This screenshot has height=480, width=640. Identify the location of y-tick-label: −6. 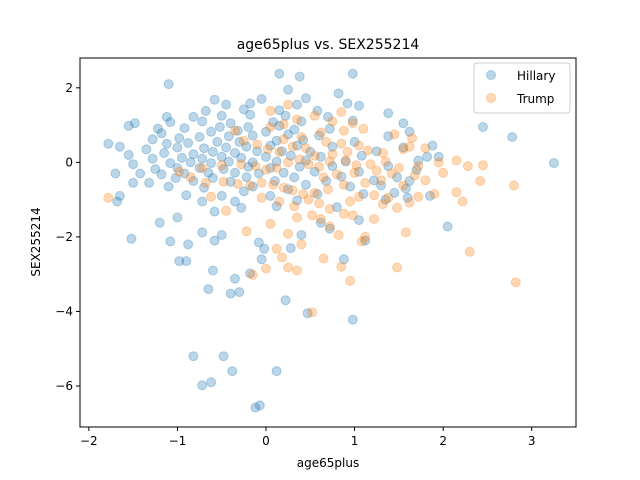
(64, 386).